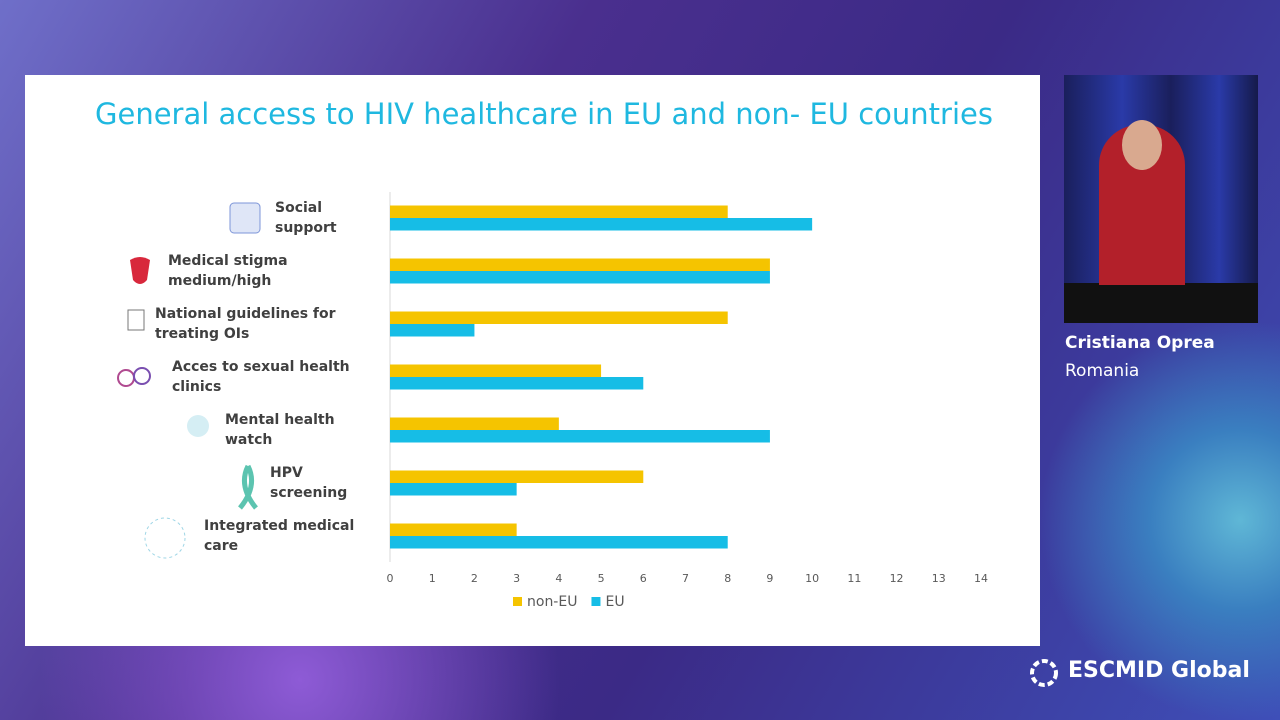 The width and height of the screenshot is (1280, 720). What do you see at coordinates (727, 578) in the screenshot?
I see `x-tick-label: 8` at bounding box center [727, 578].